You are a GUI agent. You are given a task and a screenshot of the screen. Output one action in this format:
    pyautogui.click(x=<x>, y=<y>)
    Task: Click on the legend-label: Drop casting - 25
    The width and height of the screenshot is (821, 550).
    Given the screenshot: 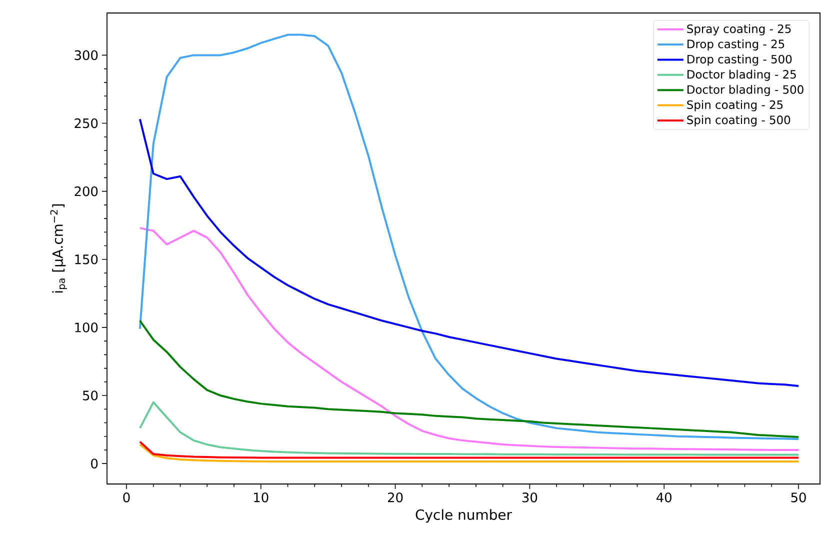 What is the action you would take?
    pyautogui.click(x=736, y=45)
    